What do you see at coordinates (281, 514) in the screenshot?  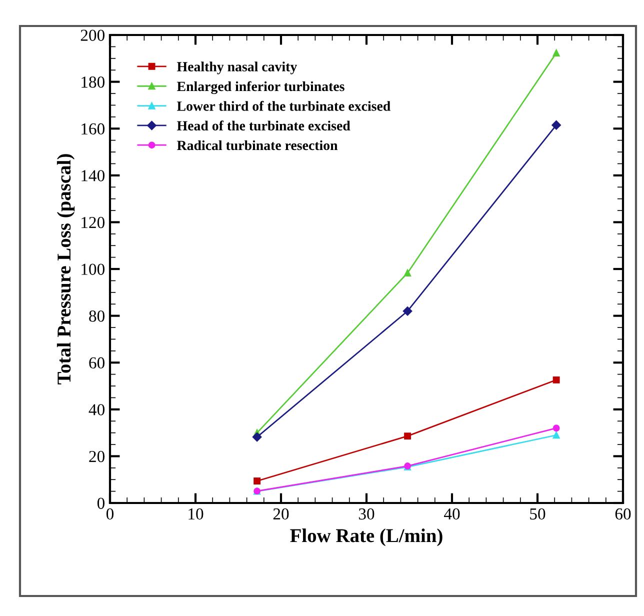 I see `x-tick-label: 20` at bounding box center [281, 514].